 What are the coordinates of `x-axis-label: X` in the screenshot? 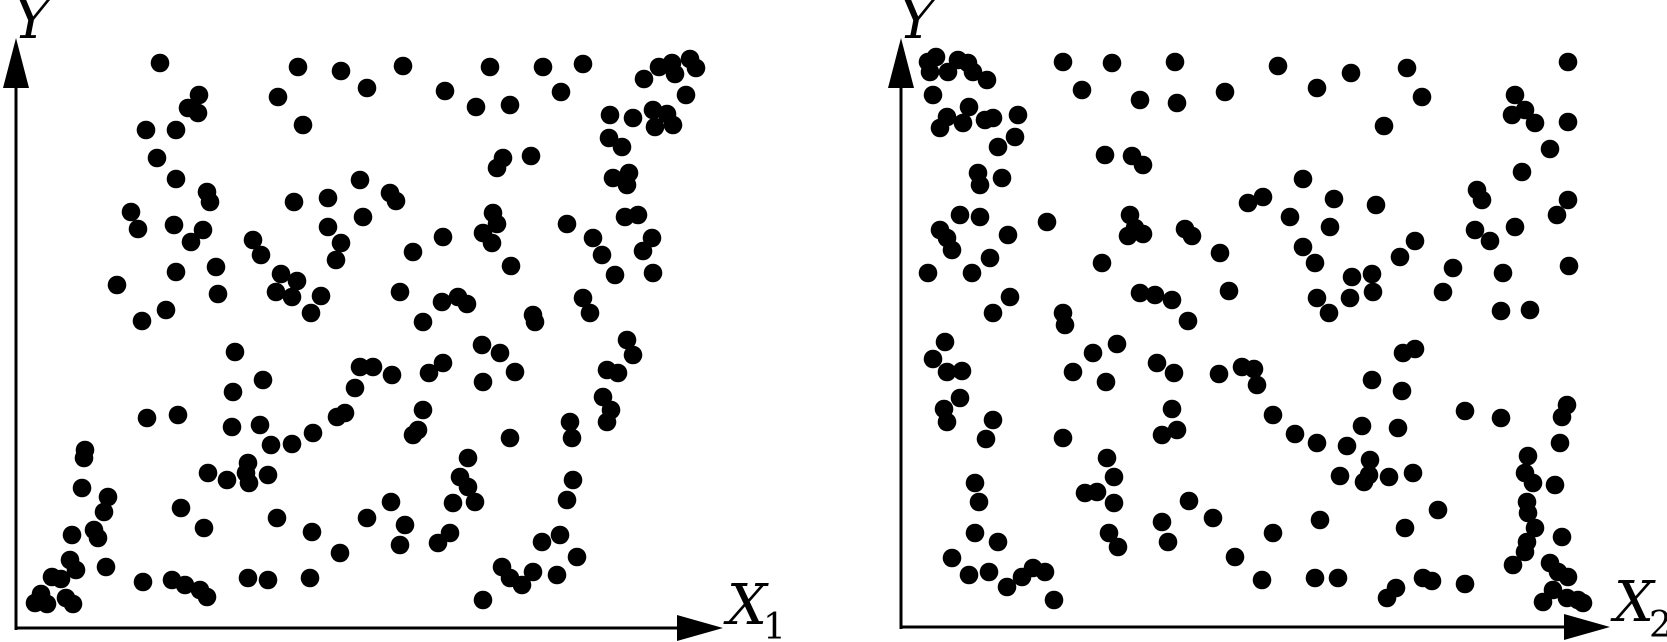 It's located at (1633, 602).